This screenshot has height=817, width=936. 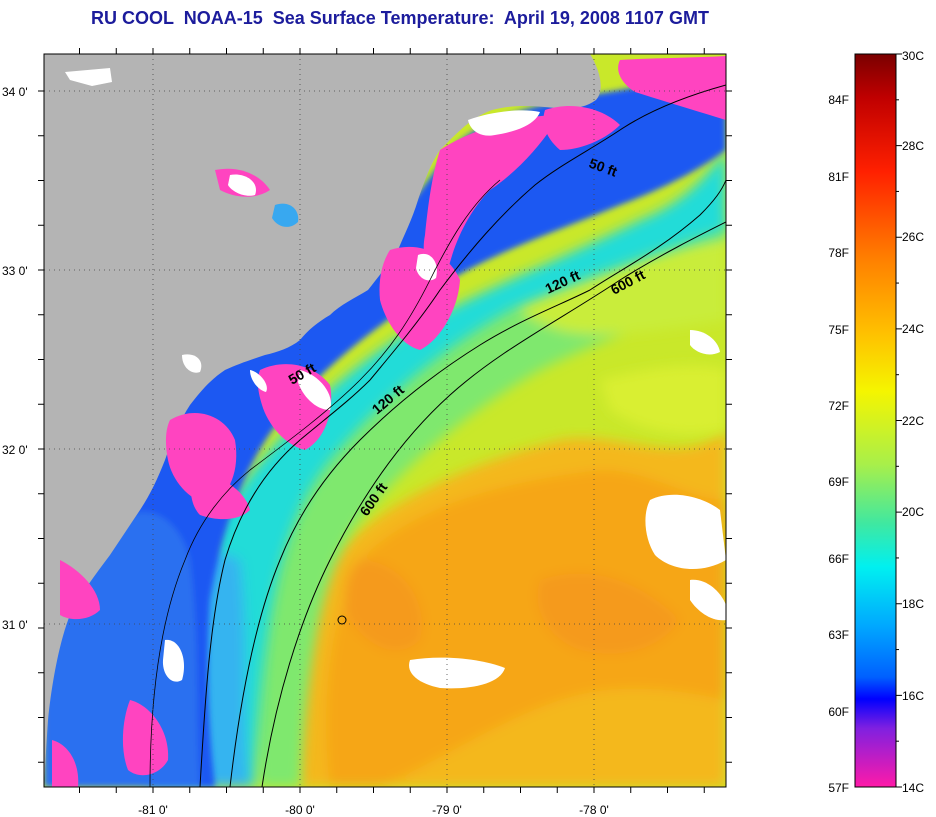 I want to click on colorbar-celsius-labels: 30C 28C 26C 24C 22C 20C 18C 16C 14C, so click(x=913, y=422).